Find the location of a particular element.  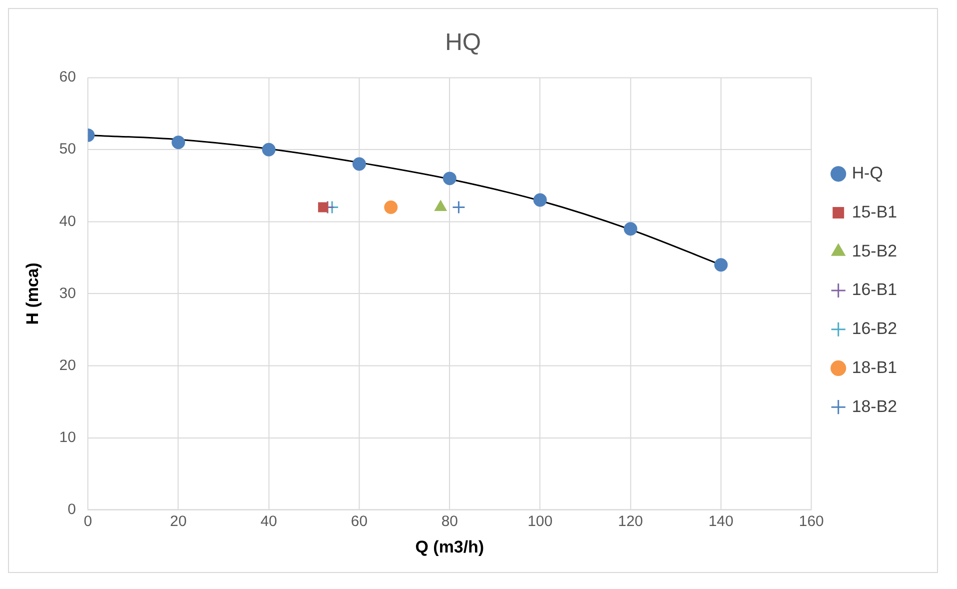

x-tick-label: 20 is located at coordinates (178, 521).